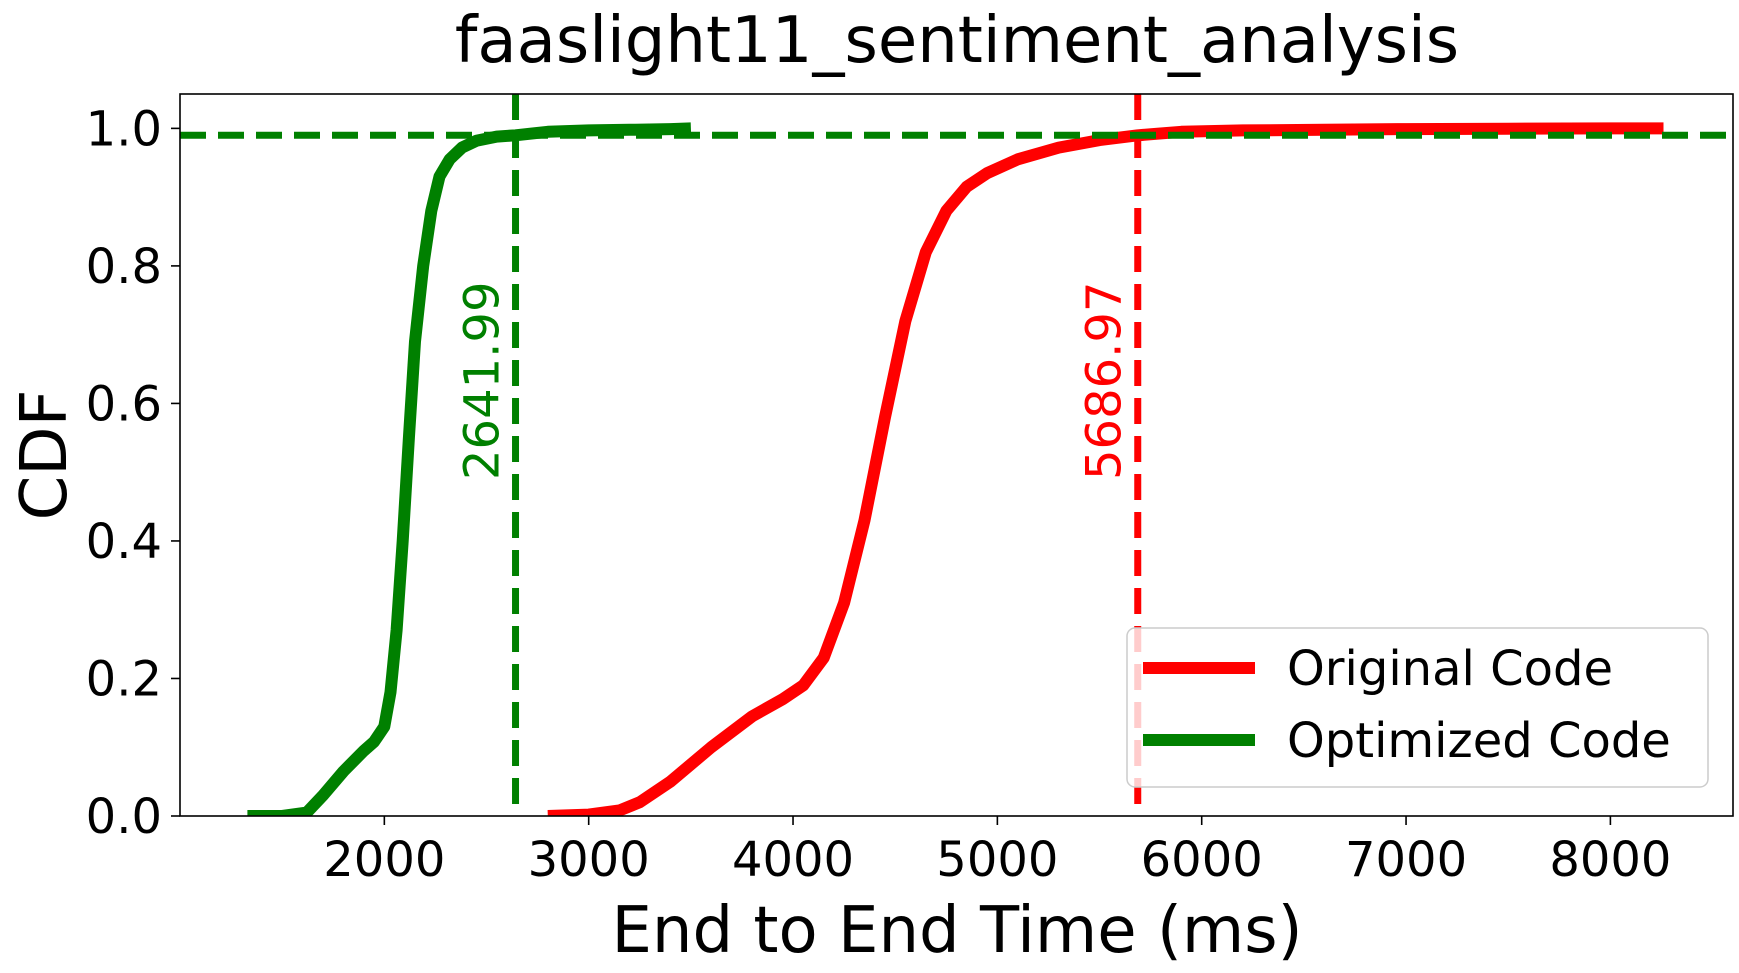 The height and width of the screenshot is (973, 1739). I want to click on x-tick-label: 8000, so click(1610, 860).